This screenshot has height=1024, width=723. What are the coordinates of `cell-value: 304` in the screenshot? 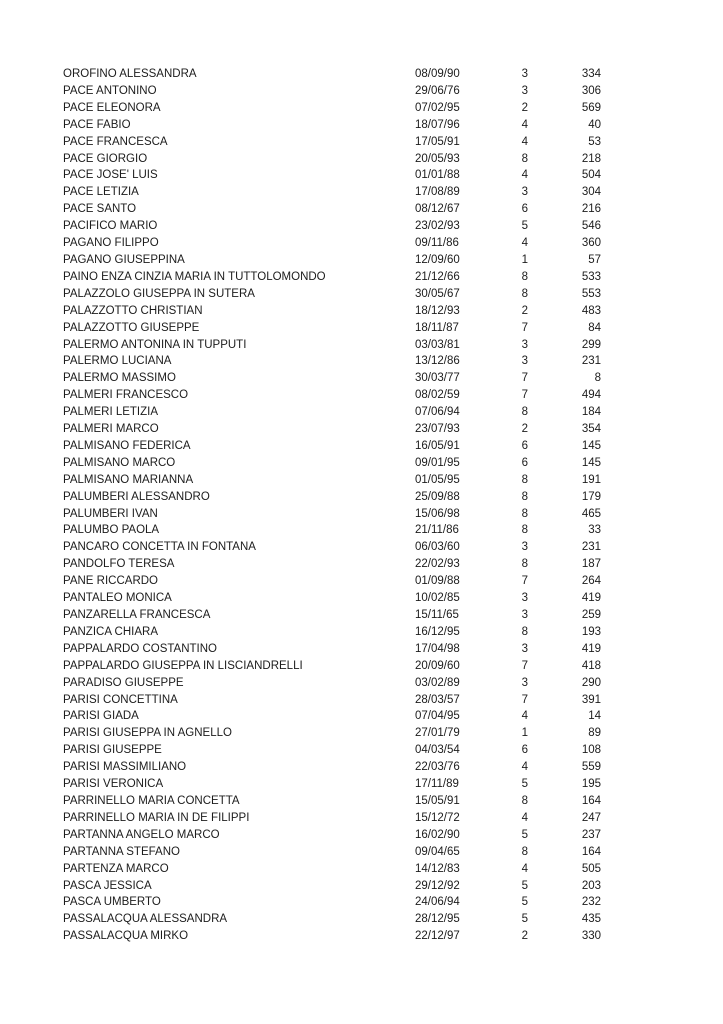 It's located at (591, 192).